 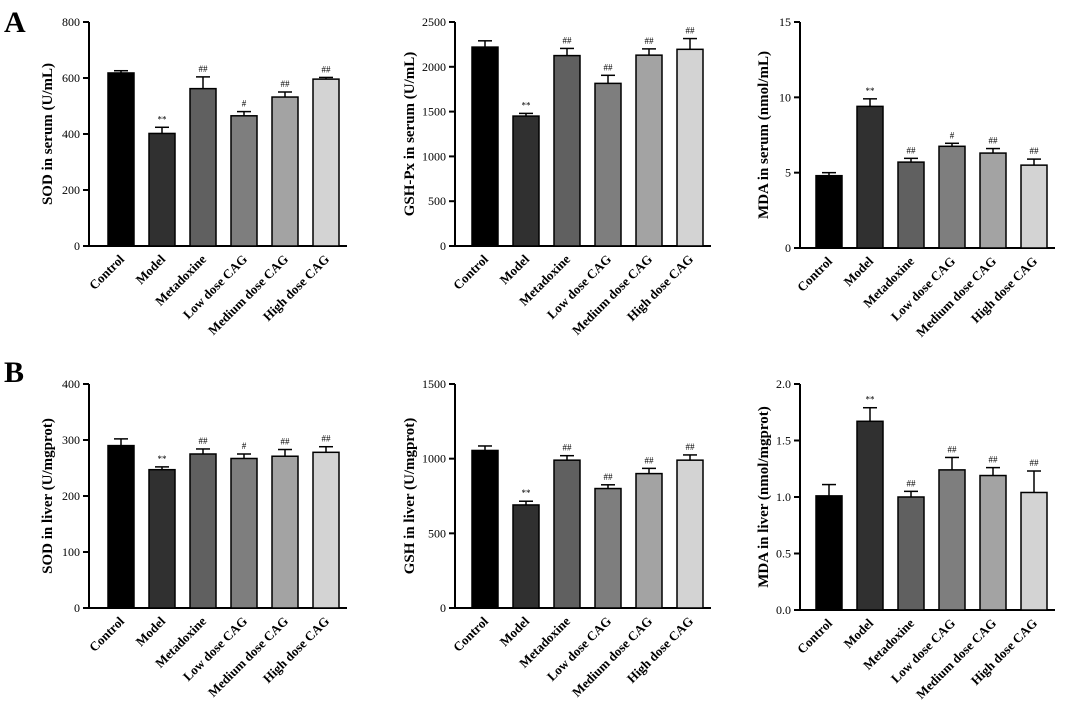 I want to click on y-axis-label: GSH-Px in serum (U/mL), so click(x=410, y=134).